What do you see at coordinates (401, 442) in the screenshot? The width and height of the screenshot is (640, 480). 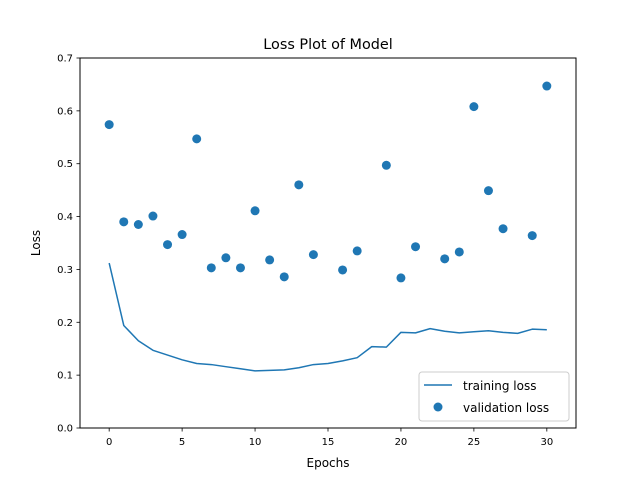 I see `x-tick-label: 20` at bounding box center [401, 442].